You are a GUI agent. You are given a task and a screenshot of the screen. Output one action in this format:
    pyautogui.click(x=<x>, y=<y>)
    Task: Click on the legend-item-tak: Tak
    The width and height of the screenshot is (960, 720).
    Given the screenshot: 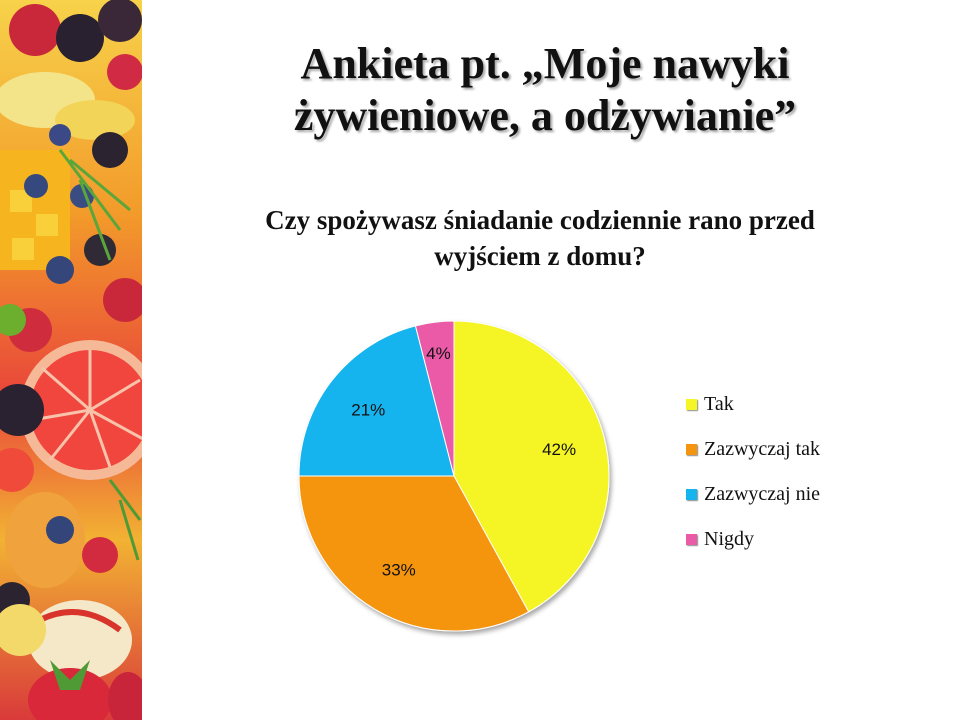 What is the action you would take?
    pyautogui.click(x=753, y=404)
    